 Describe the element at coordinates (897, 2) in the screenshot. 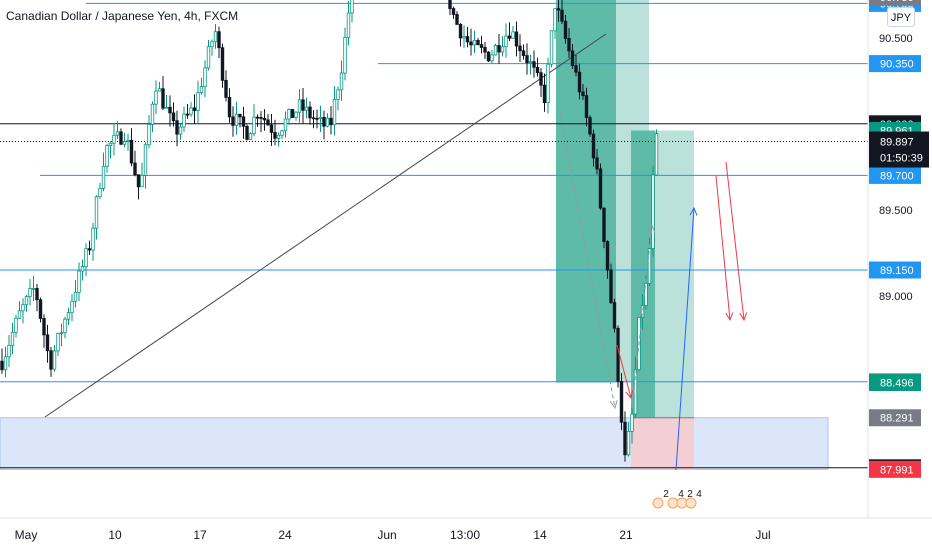

I see `price-label-text: 90.736` at that location.